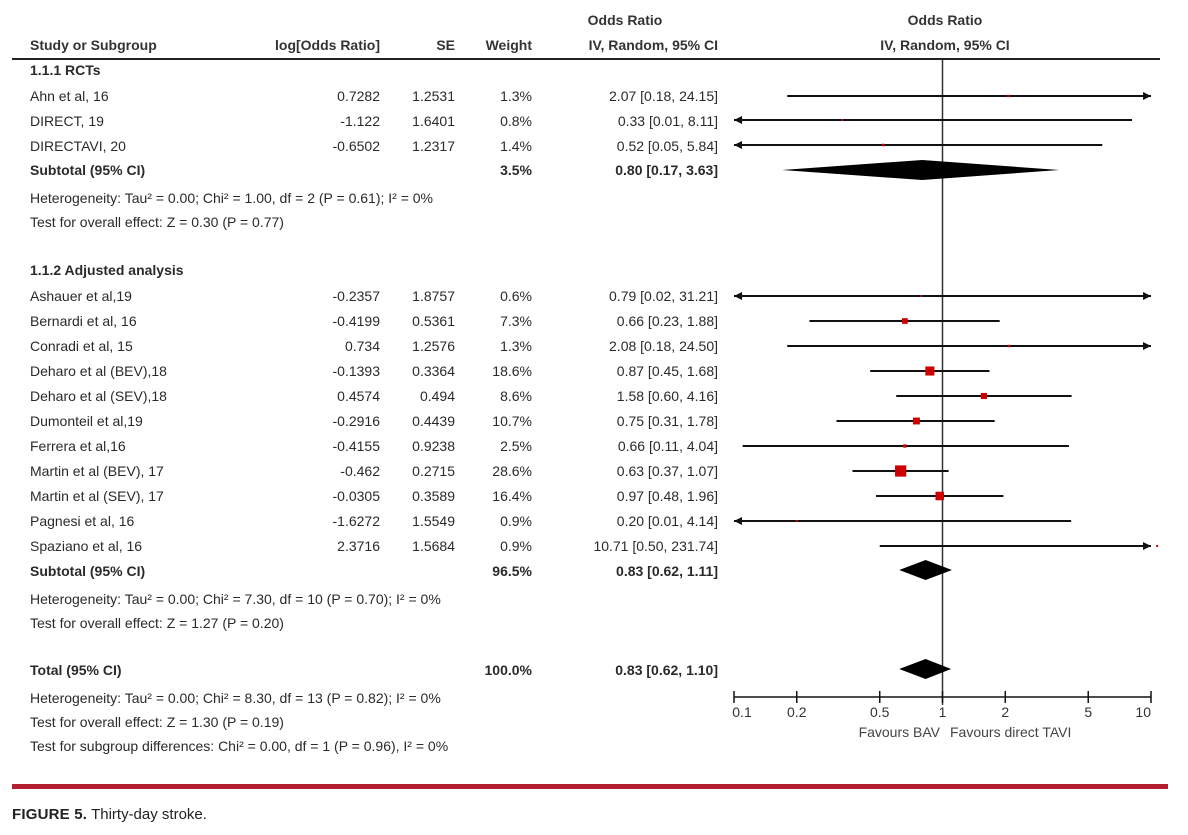  I want to click on study-weight: 28.6%, so click(512, 471).